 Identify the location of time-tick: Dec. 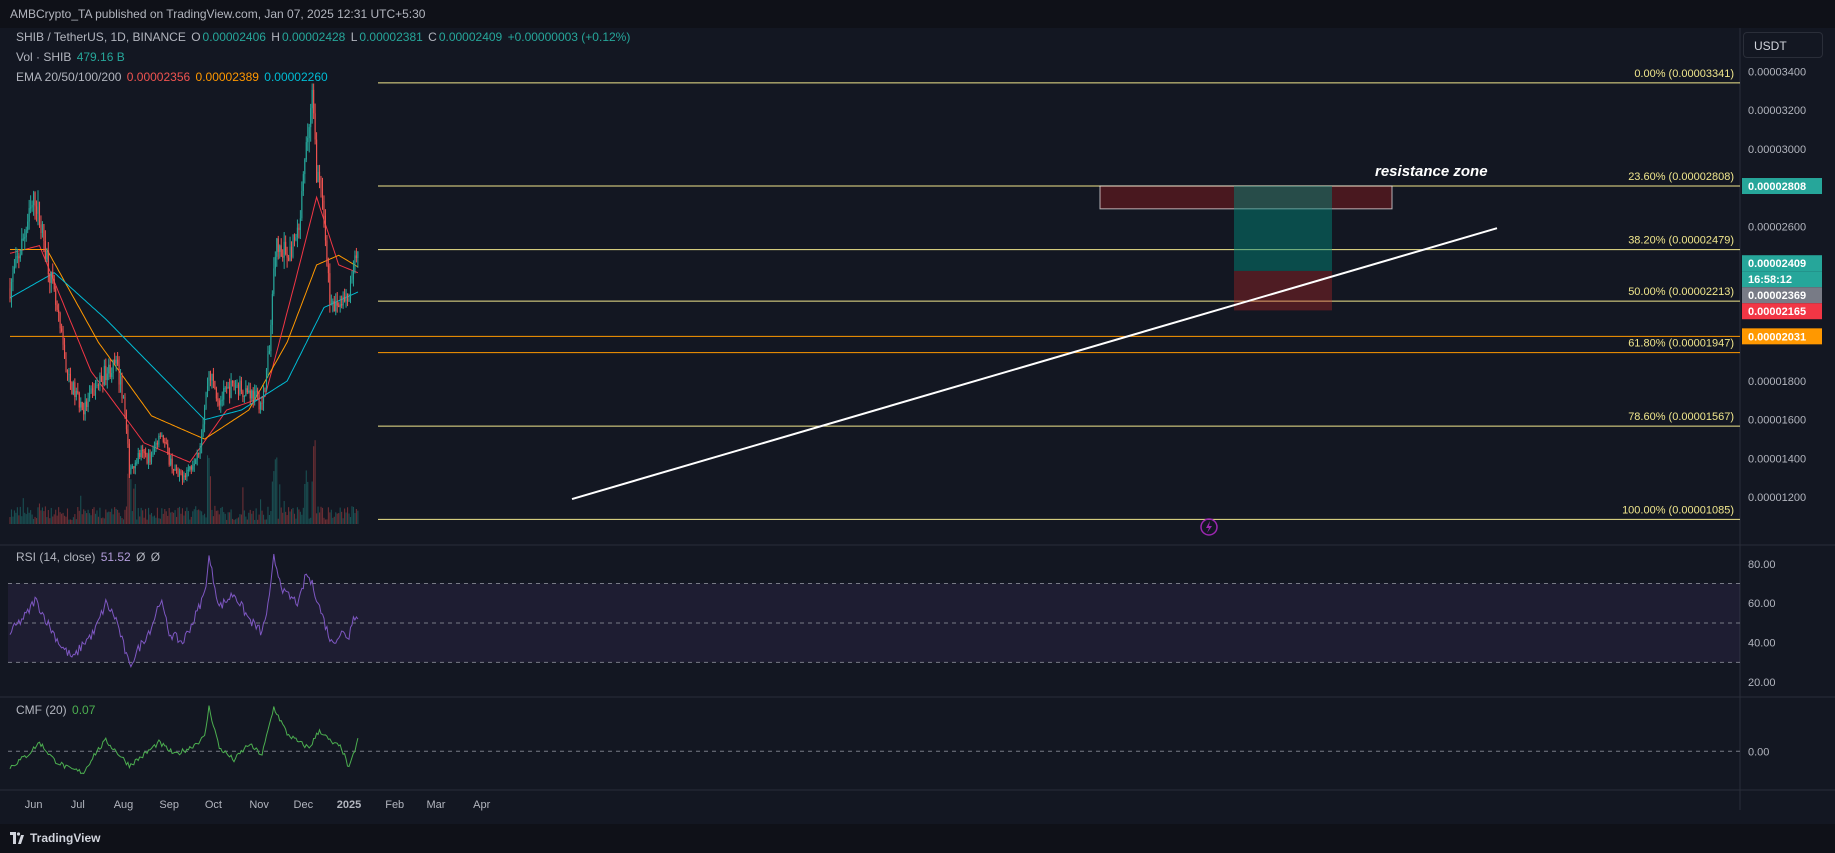
(304, 805).